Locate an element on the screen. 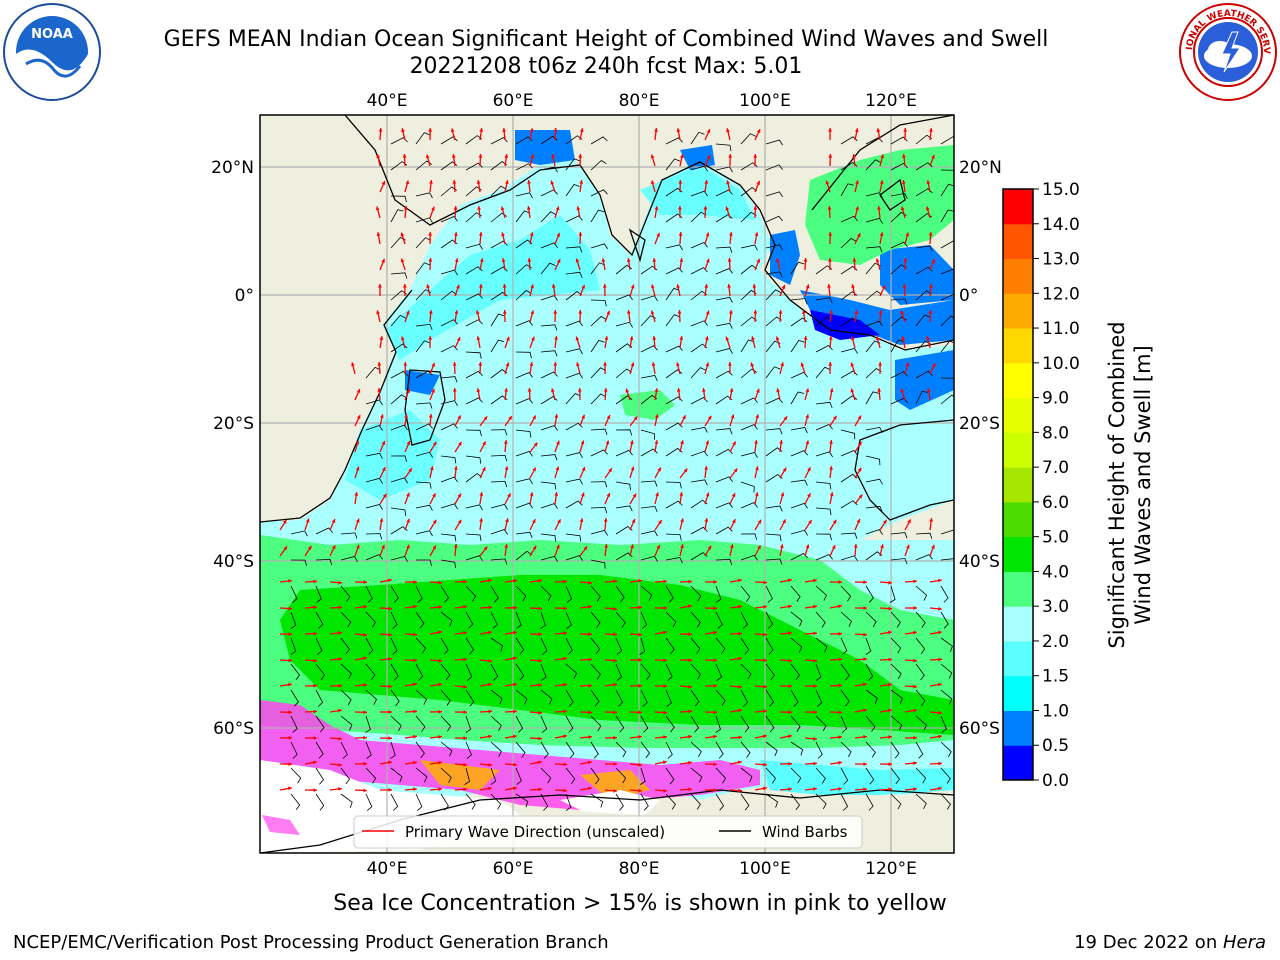  colorbar-tick-label: 0.5 is located at coordinates (1055, 746).